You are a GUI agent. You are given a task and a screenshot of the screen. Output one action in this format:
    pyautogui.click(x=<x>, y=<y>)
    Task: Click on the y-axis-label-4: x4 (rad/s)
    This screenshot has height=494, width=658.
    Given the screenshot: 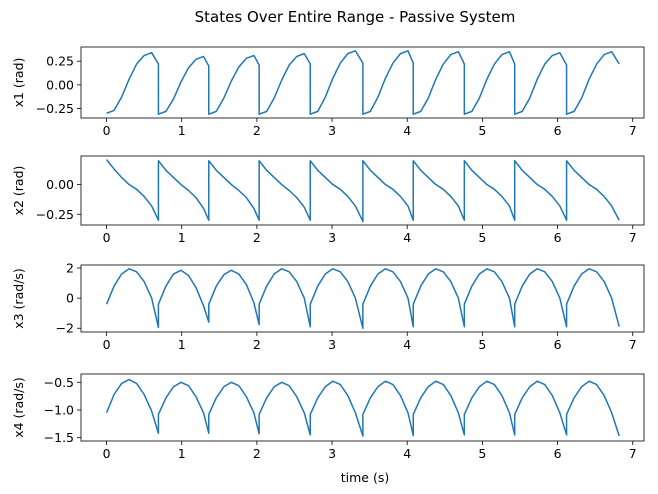 What is the action you would take?
    pyautogui.click(x=18, y=407)
    